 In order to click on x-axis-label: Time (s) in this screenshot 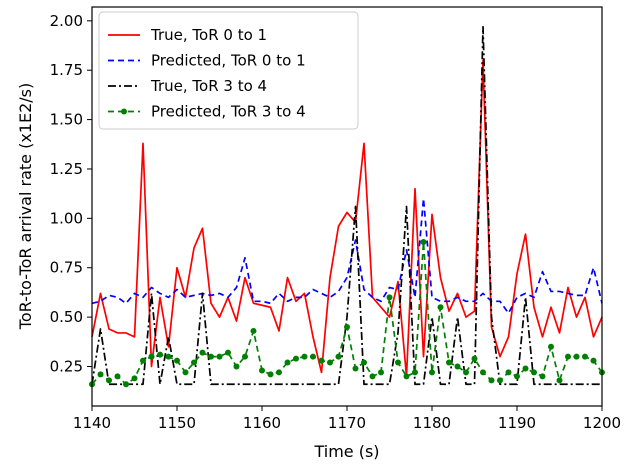, I will do `click(346, 451)`.